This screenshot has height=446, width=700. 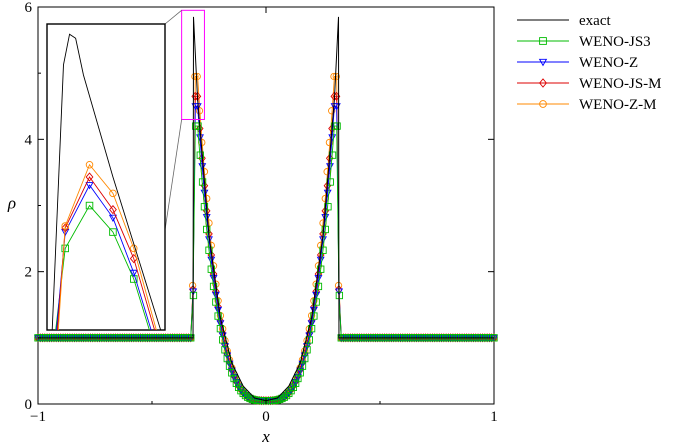 What do you see at coordinates (608, 63) in the screenshot?
I see `legend-label: WENO-Z` at bounding box center [608, 63].